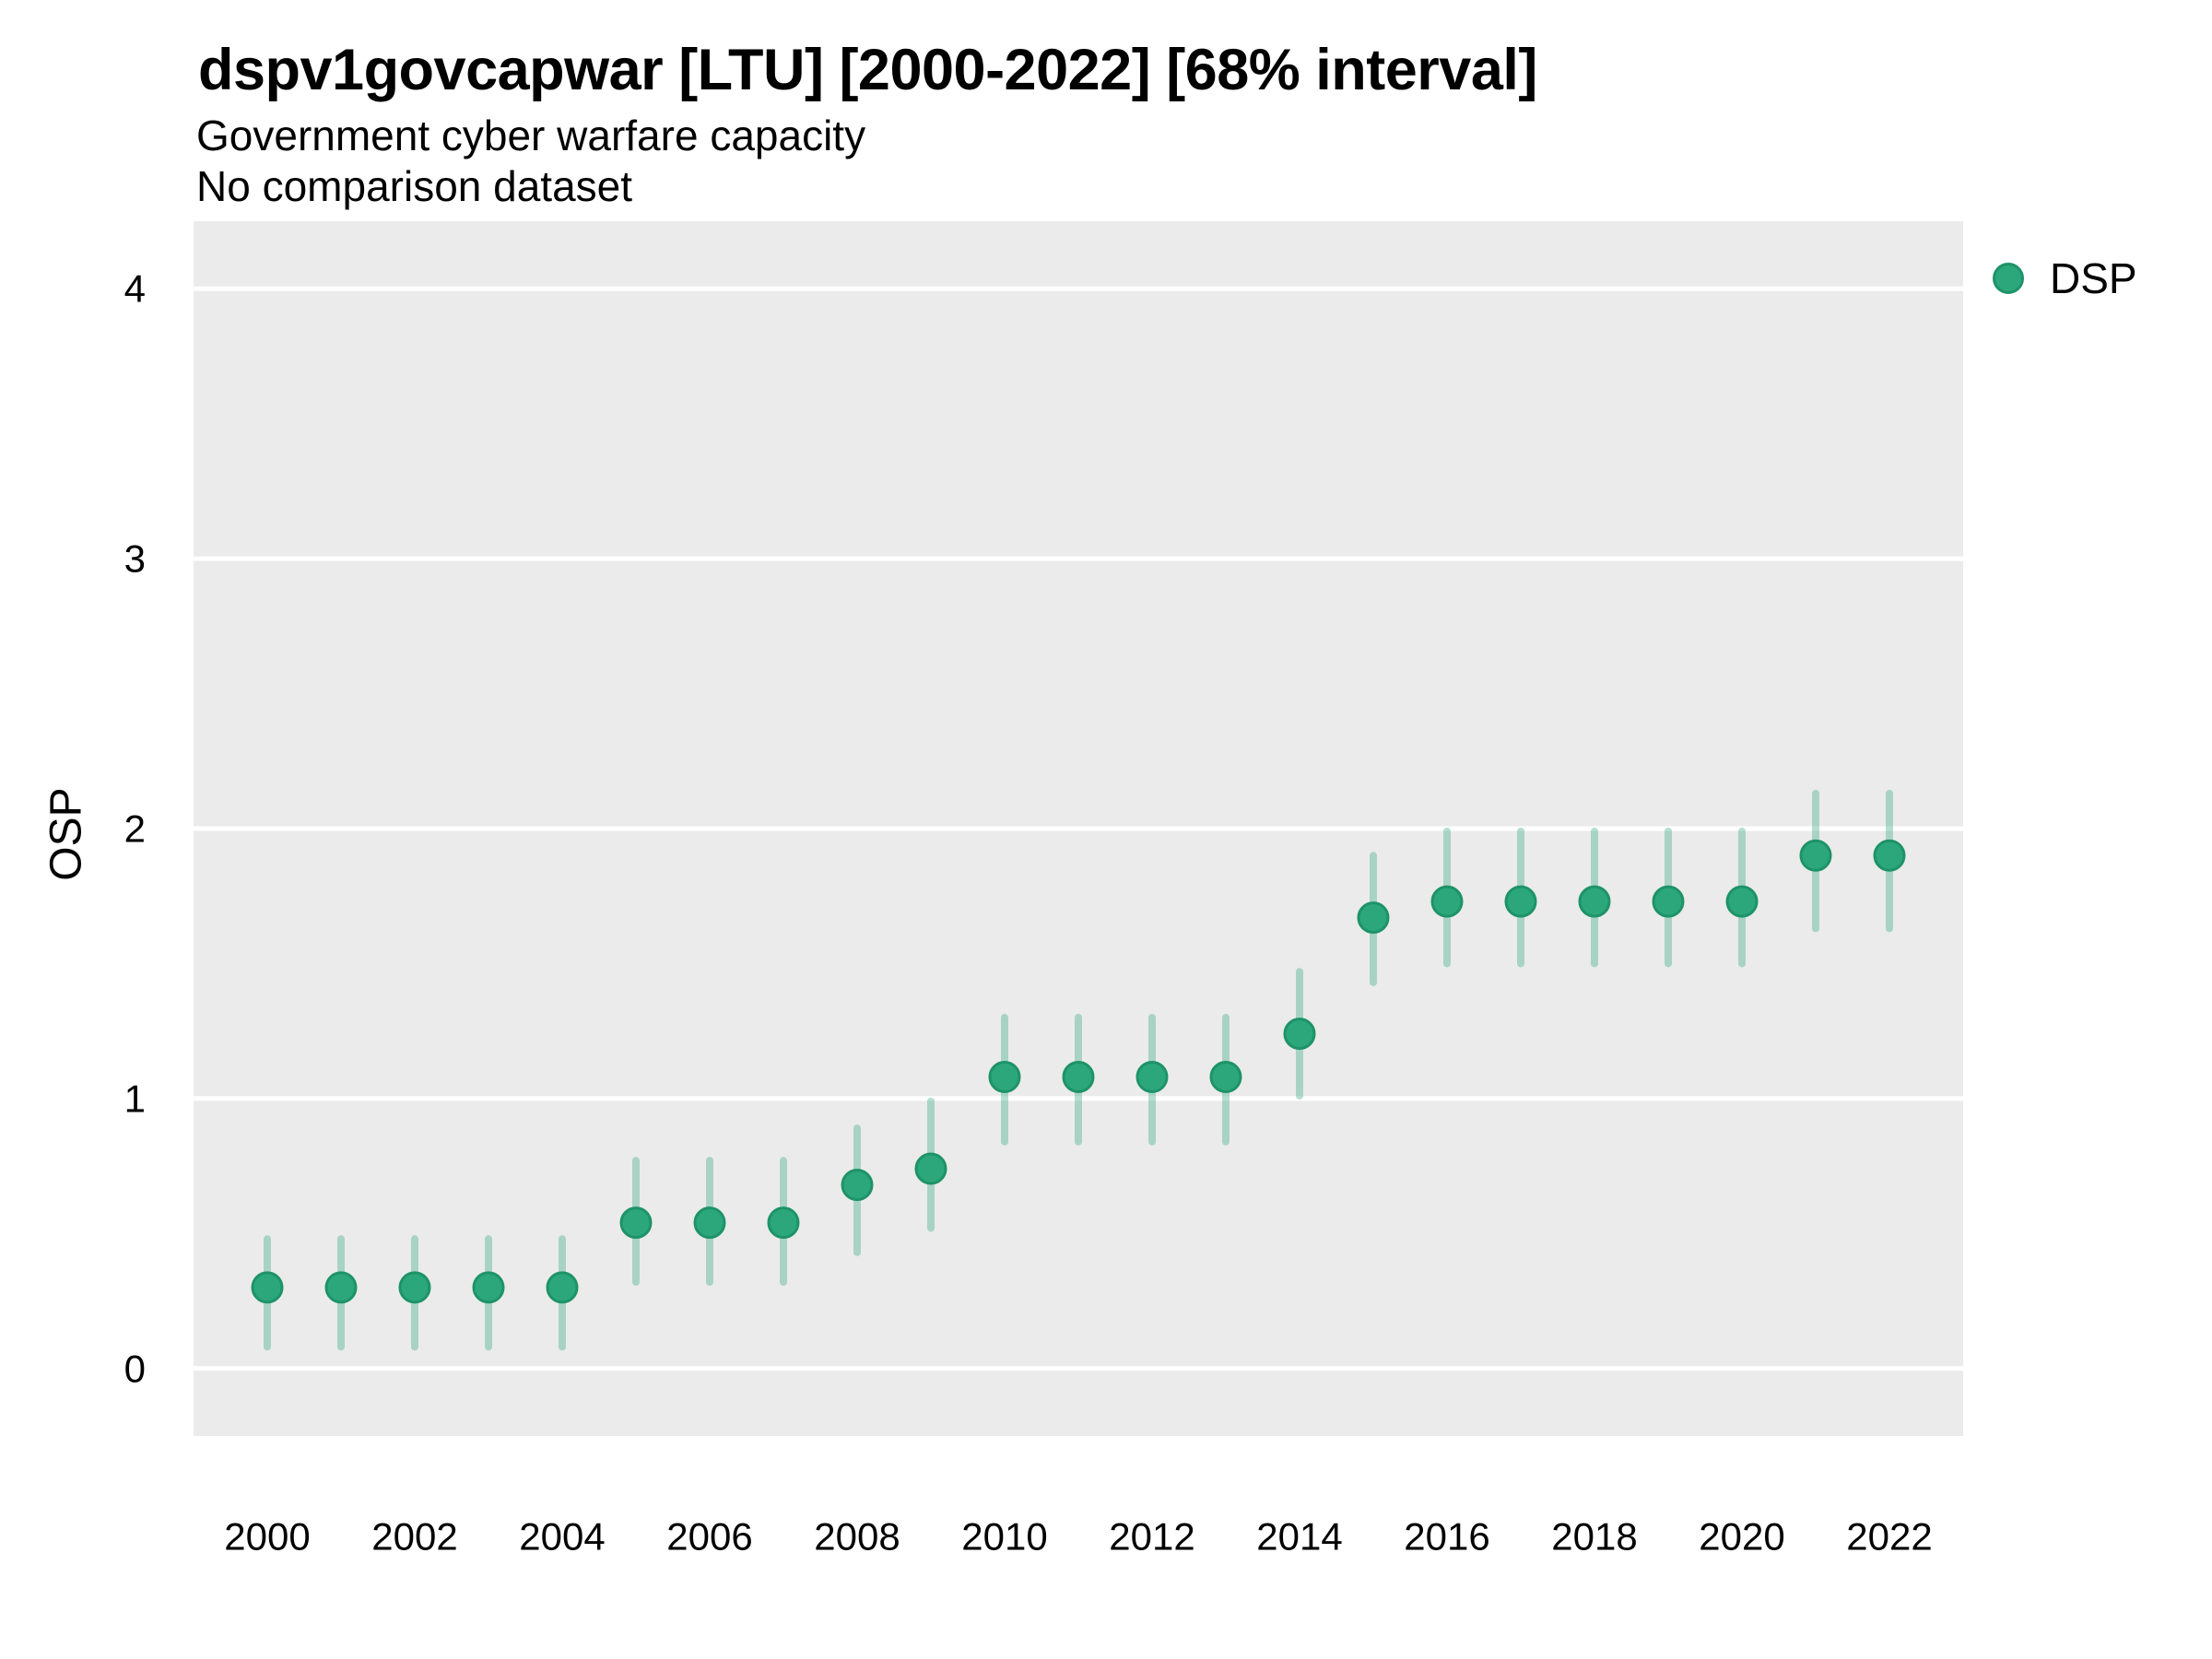 The height and width of the screenshot is (1659, 2212). What do you see at coordinates (1594, 901) in the screenshot?
I see `data-point-2018` at bounding box center [1594, 901].